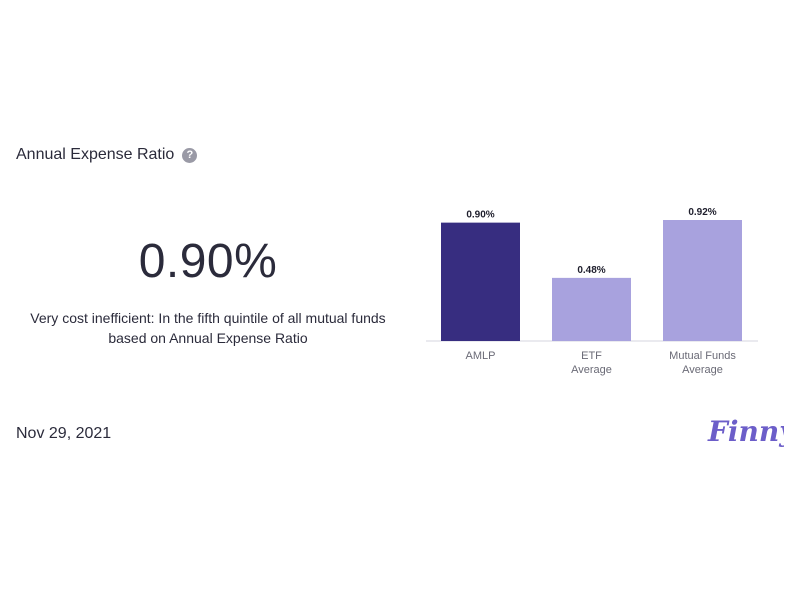  Describe the element at coordinates (95, 154) in the screenshot. I see `page-title: Annual Expense Ratio` at that location.